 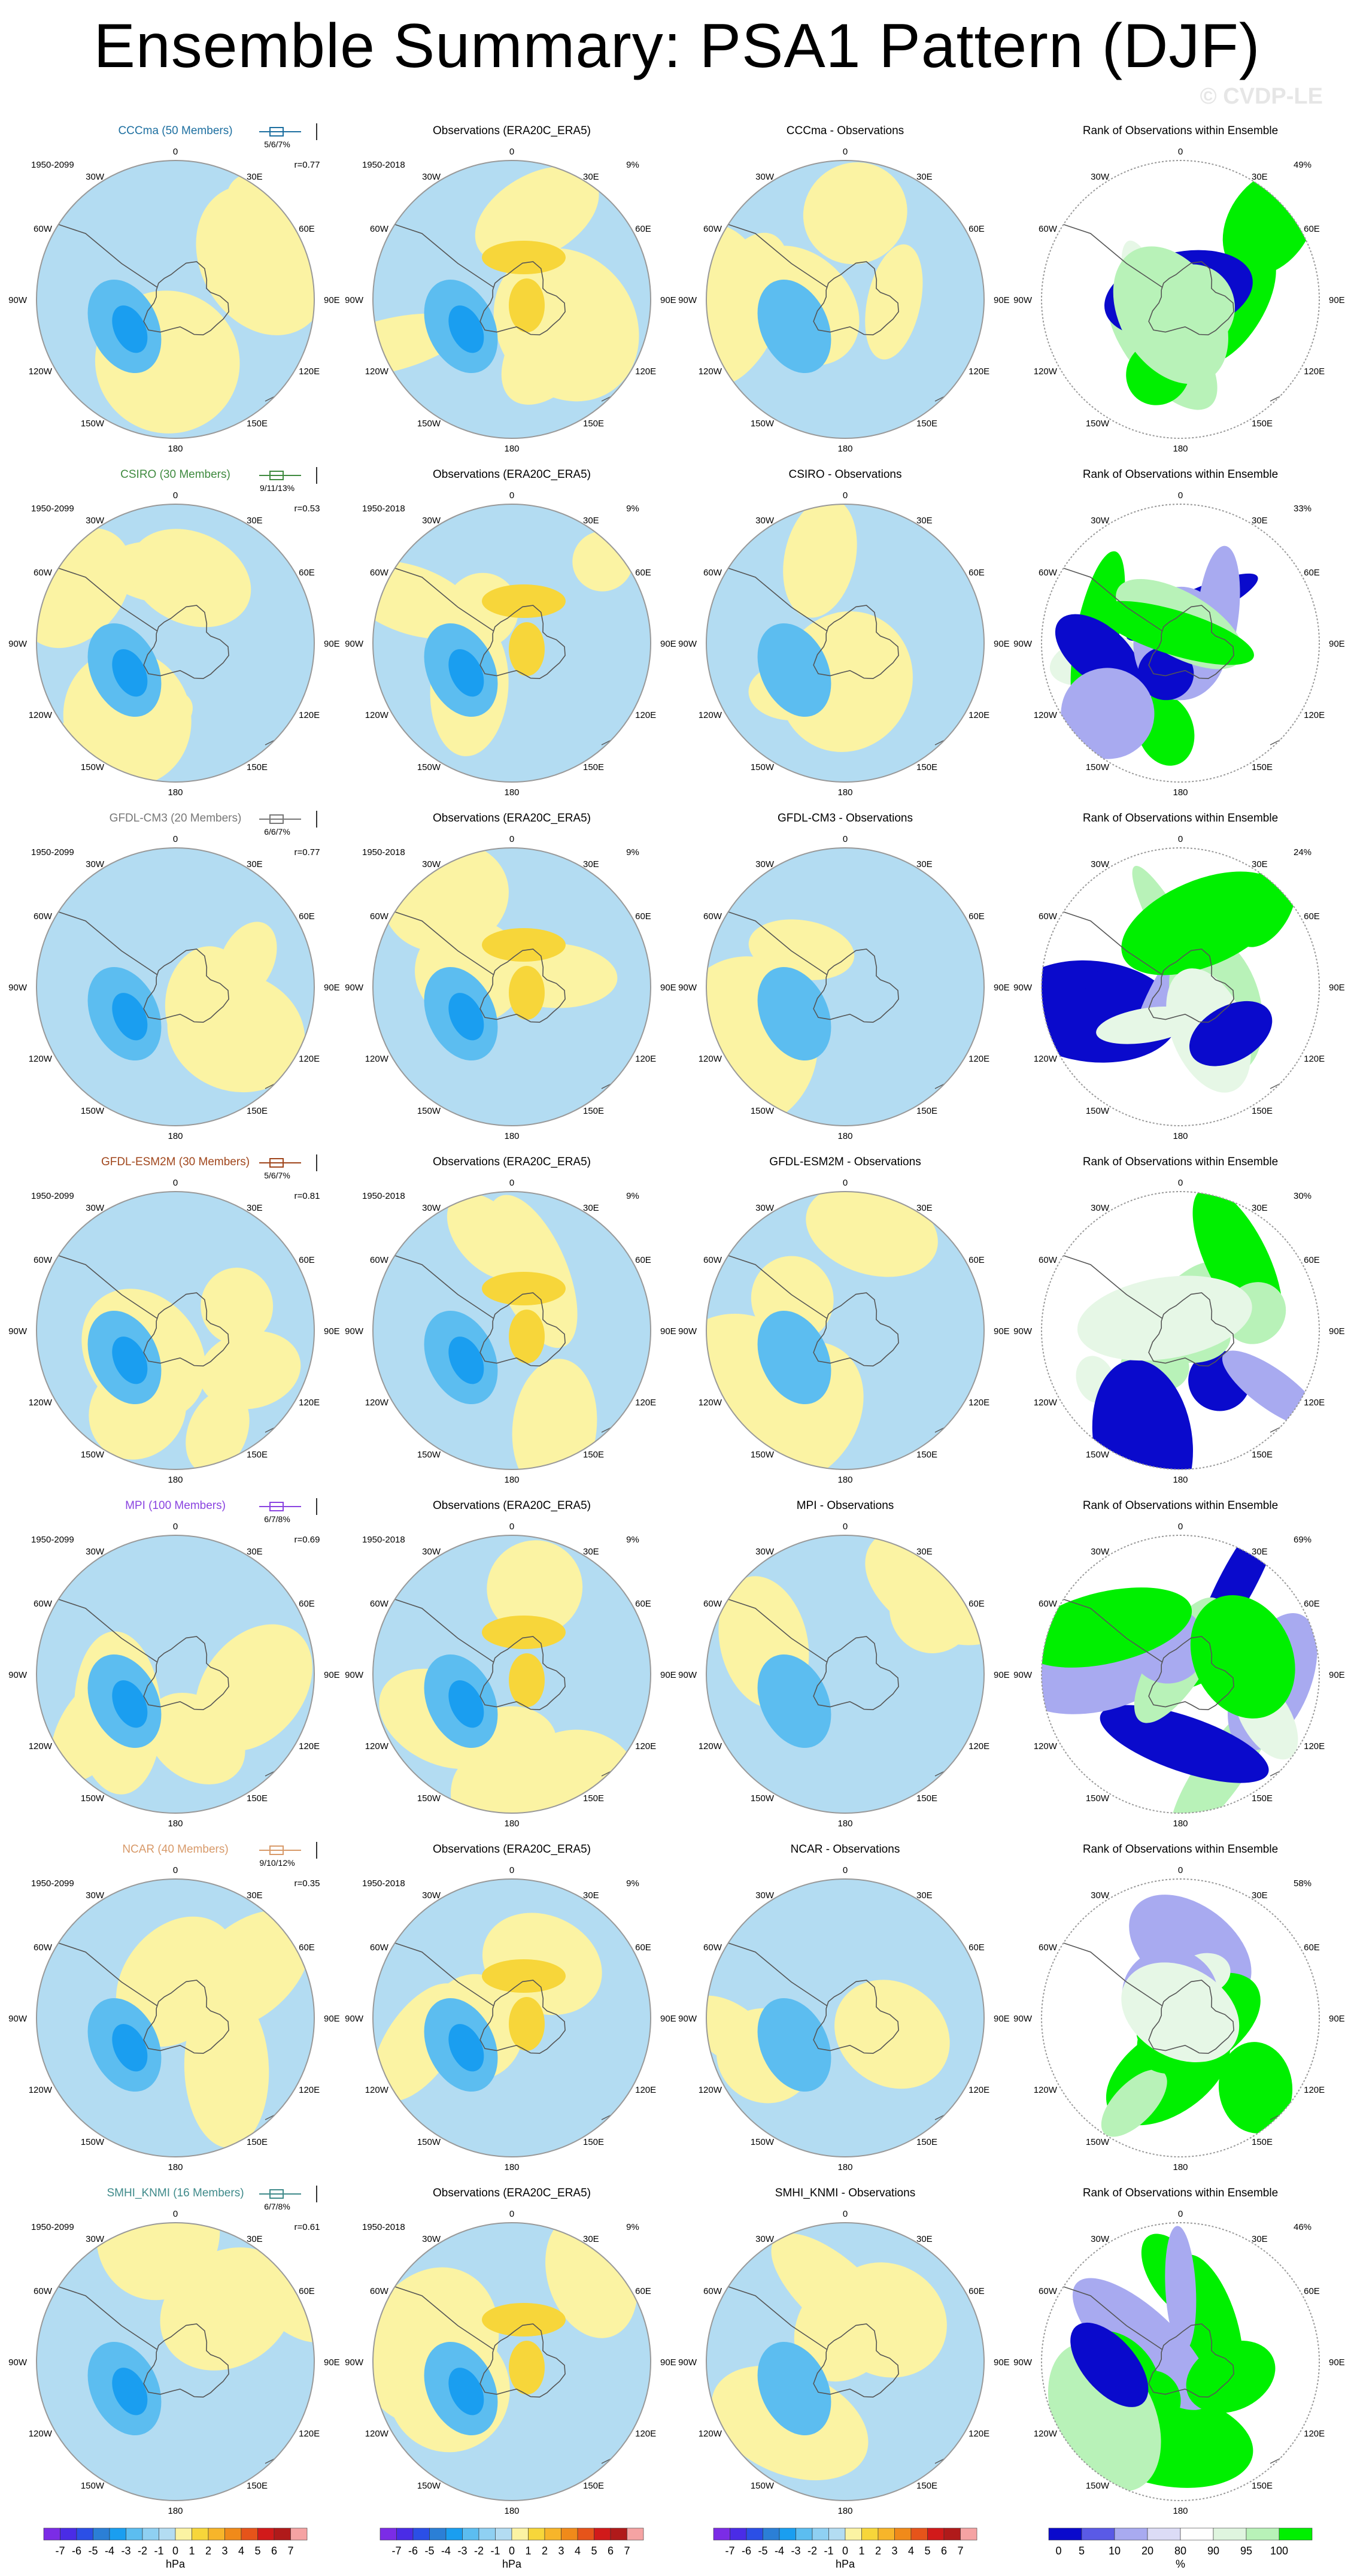 What do you see at coordinates (1303, 1196) in the screenshot?
I see `rank-percent: 30%` at bounding box center [1303, 1196].